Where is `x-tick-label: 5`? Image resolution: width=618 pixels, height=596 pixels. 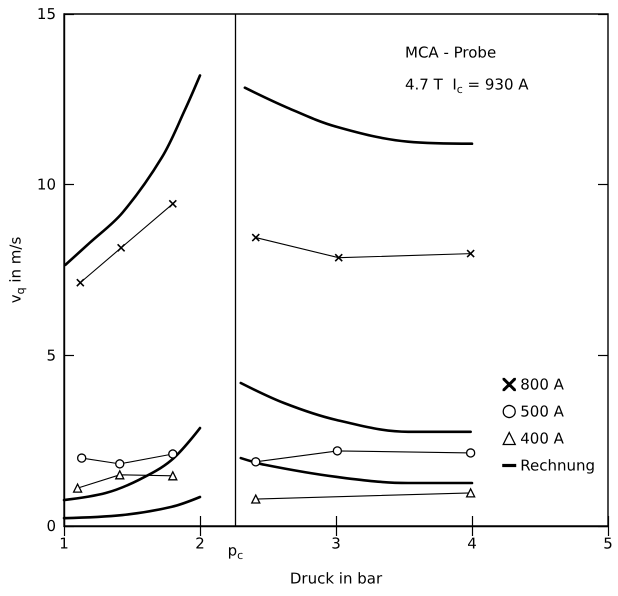 x-tick-label: 5 is located at coordinates (608, 543).